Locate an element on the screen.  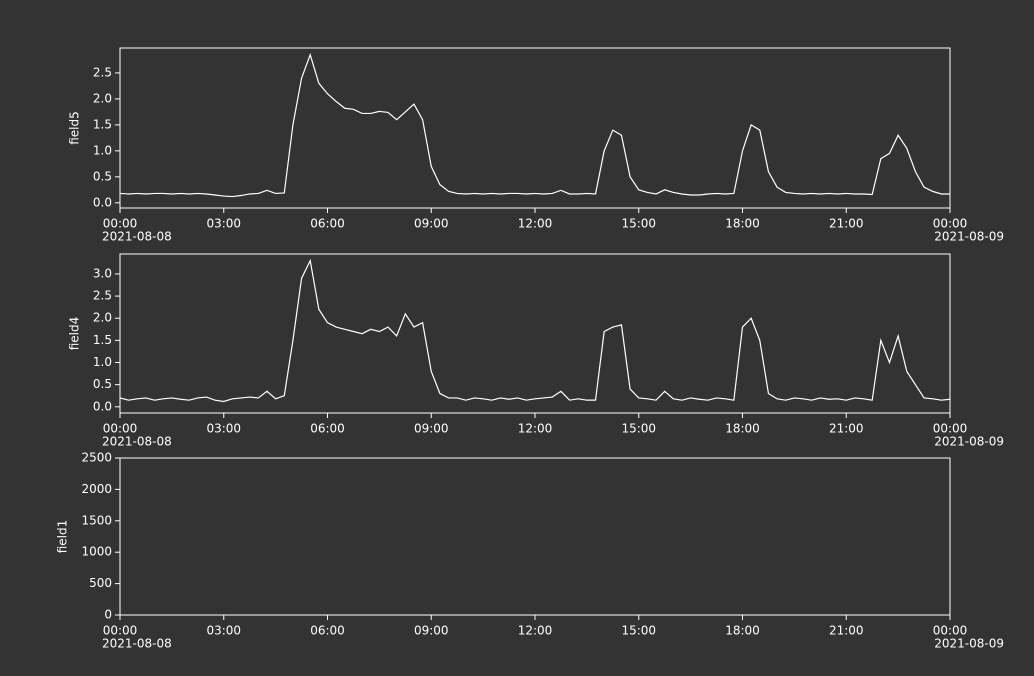
y-tick-label: 2000 is located at coordinates (96, 489).